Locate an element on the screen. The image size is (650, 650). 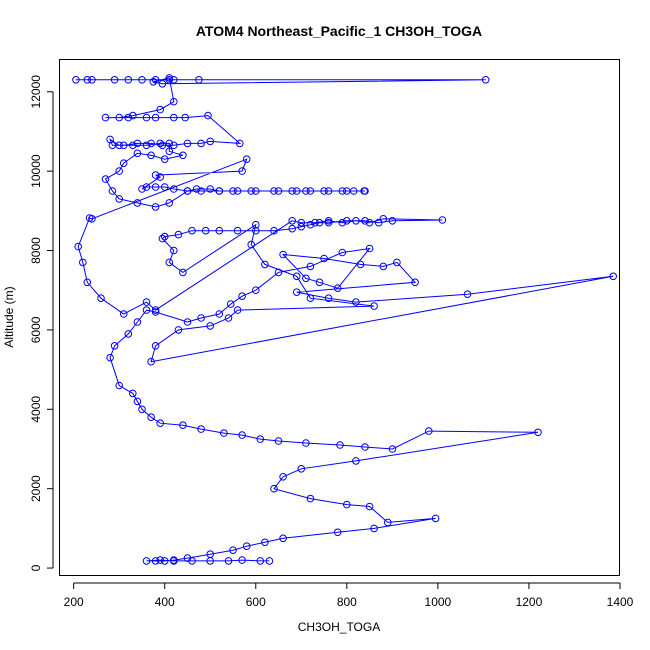
y-tick-label: 12000 is located at coordinates (36, 92).